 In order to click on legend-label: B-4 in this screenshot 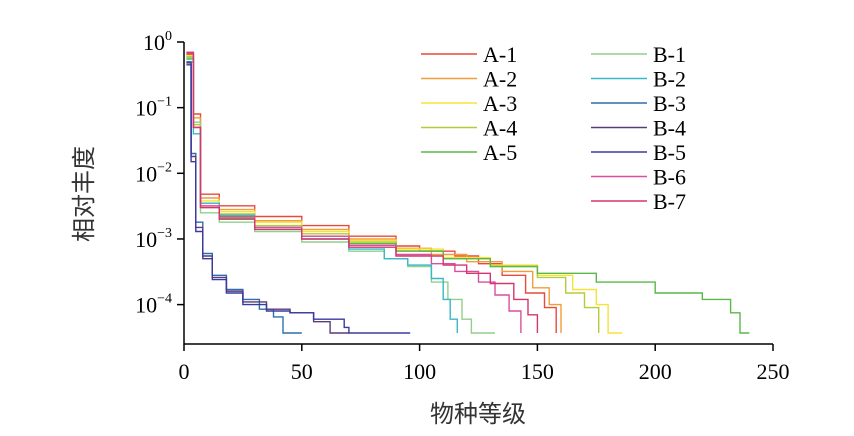, I will do `click(669, 128)`.